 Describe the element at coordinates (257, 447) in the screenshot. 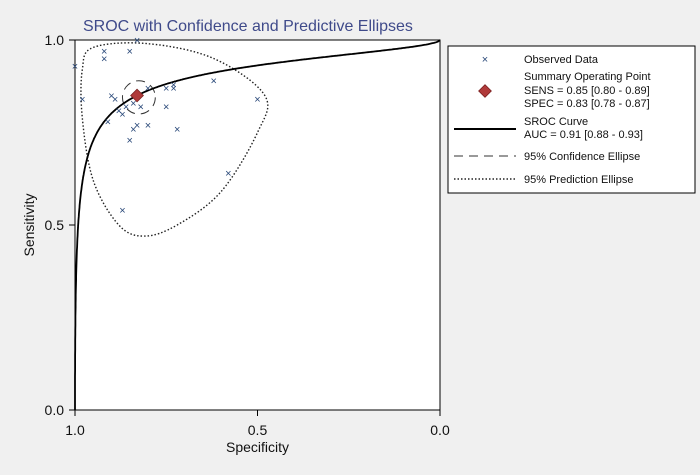

I see `x-axis-label: Specificity` at that location.